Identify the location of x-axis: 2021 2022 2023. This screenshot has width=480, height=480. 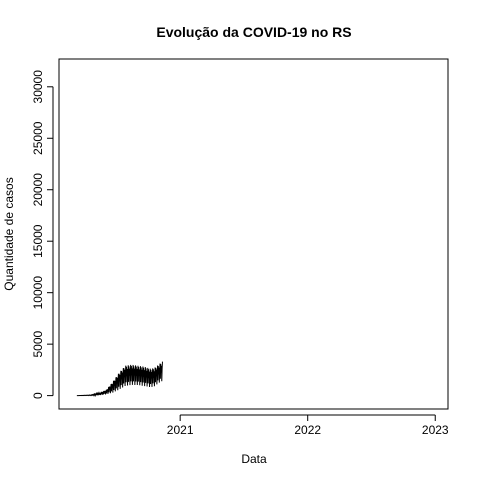
(308, 425).